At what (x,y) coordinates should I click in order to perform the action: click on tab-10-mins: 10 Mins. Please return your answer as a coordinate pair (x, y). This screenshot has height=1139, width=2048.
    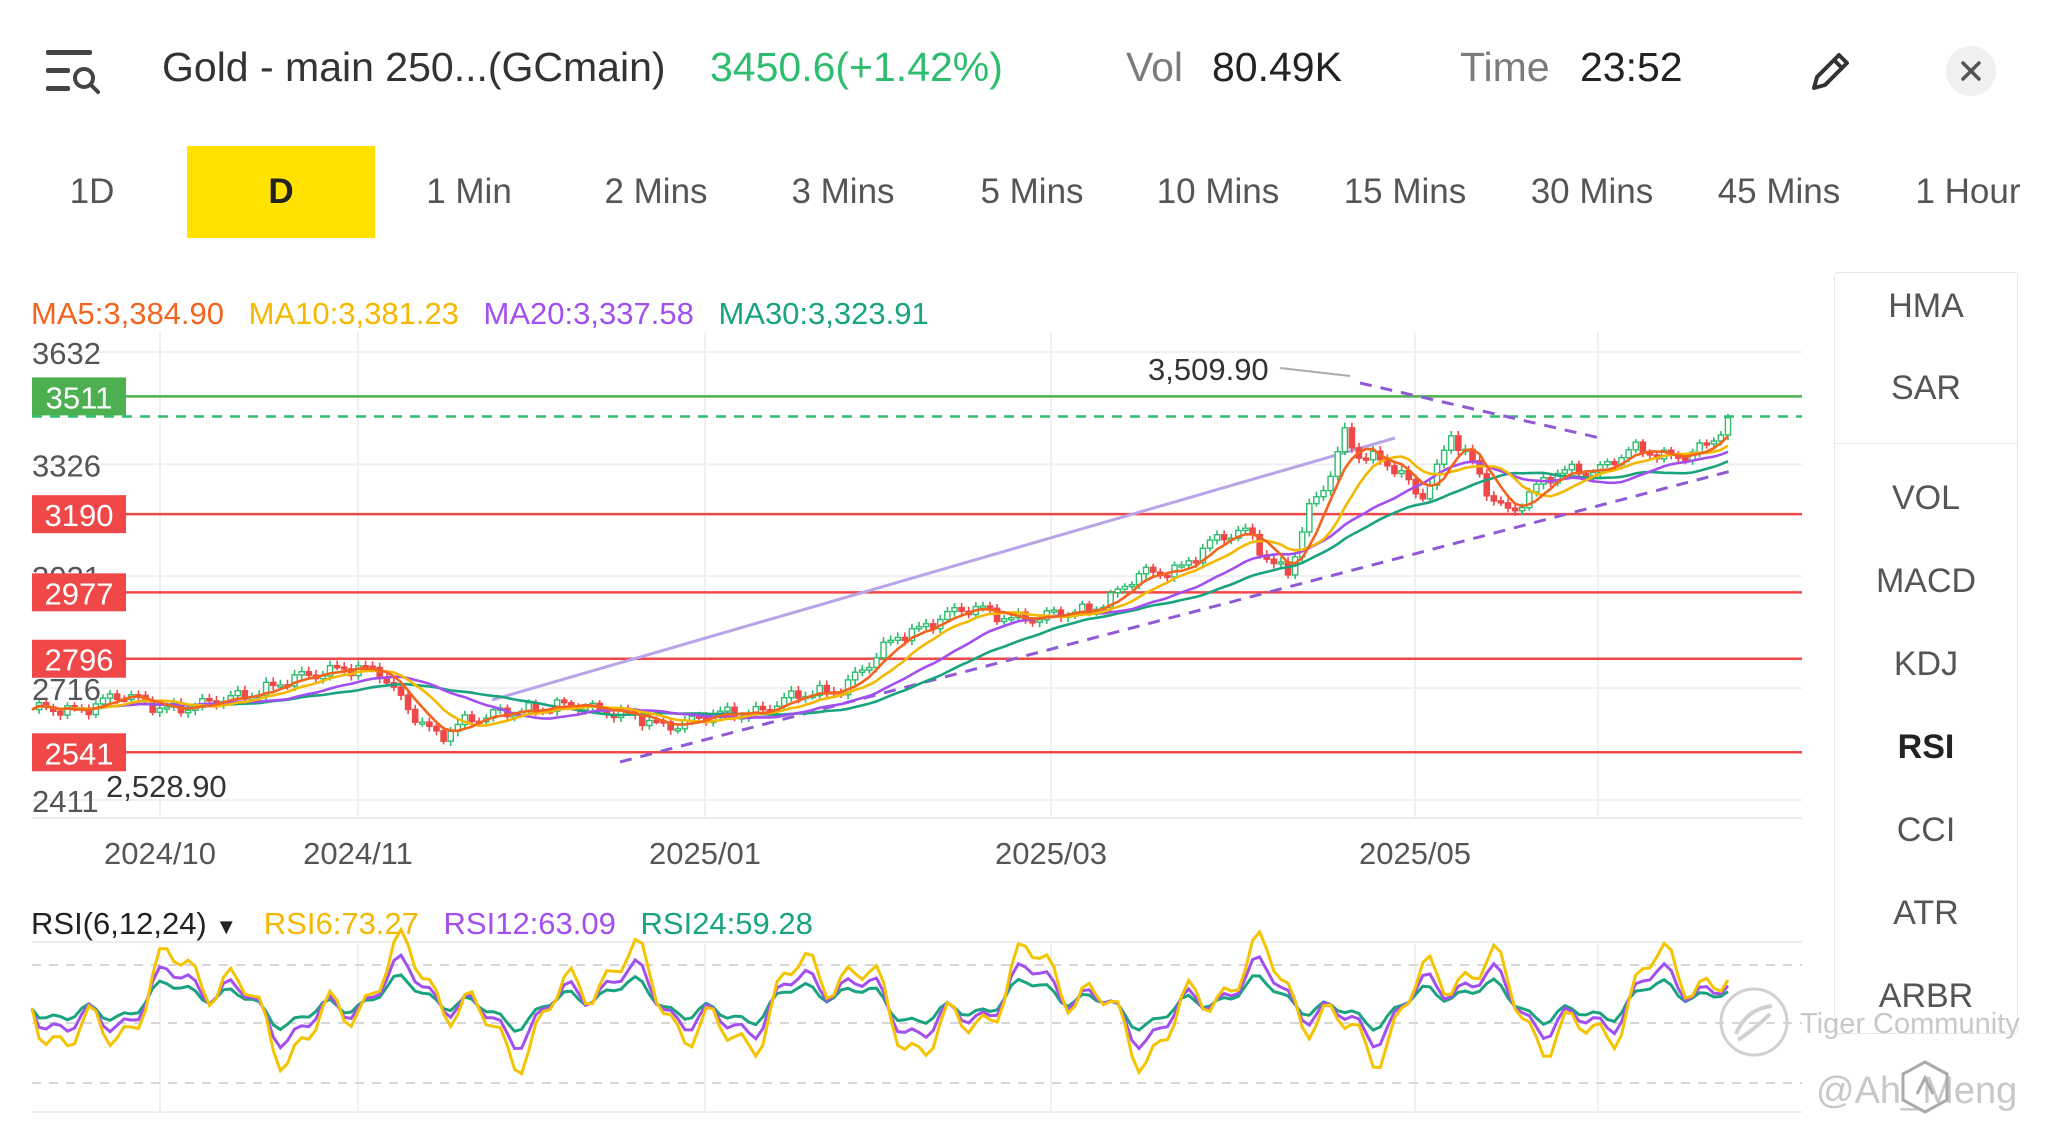
    Looking at the image, I should click on (1218, 191).